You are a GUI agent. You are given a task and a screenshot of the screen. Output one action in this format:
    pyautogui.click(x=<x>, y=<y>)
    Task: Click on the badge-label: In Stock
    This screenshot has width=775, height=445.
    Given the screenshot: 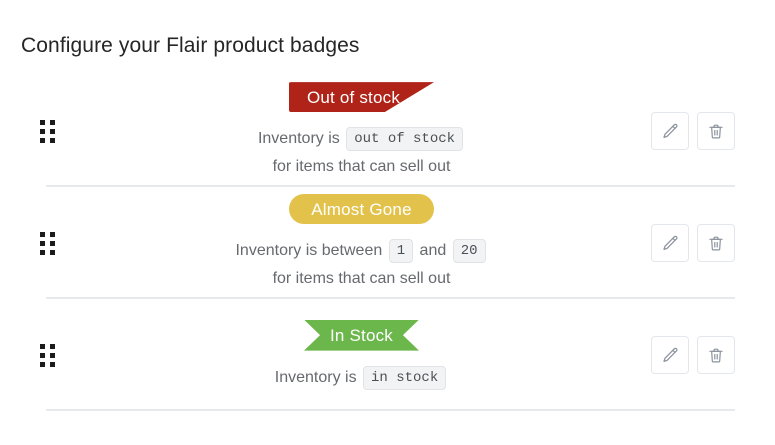 What is the action you would take?
    pyautogui.click(x=361, y=335)
    